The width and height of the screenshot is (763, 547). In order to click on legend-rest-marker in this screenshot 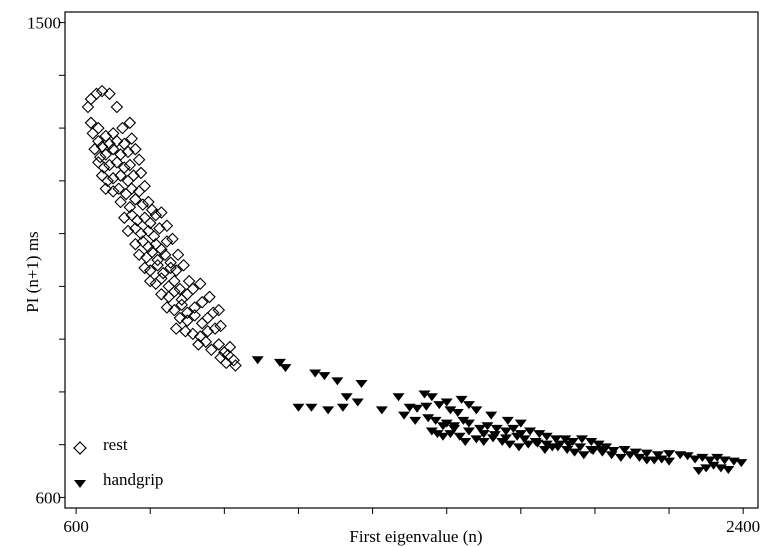, I will do `click(80, 448)`.